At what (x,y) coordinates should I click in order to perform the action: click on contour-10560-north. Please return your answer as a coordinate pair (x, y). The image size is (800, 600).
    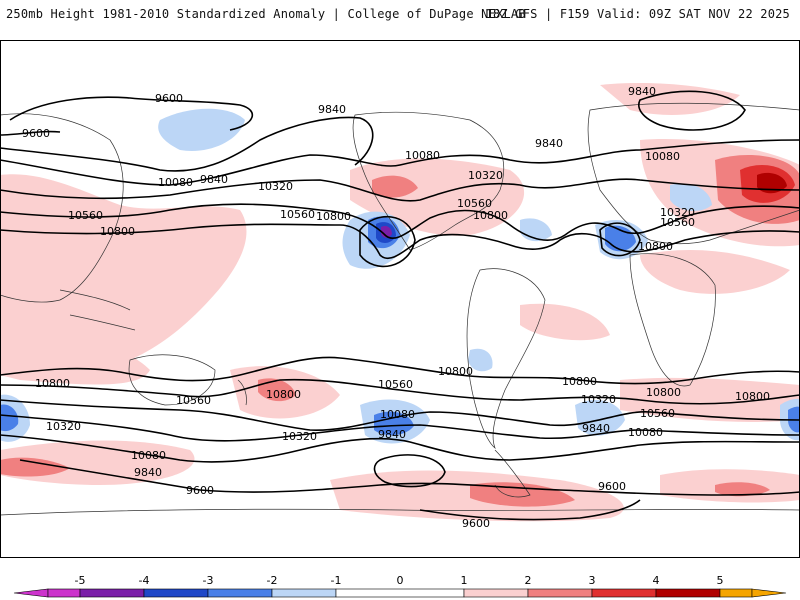
    Looking at the image, I should click on (400, 222).